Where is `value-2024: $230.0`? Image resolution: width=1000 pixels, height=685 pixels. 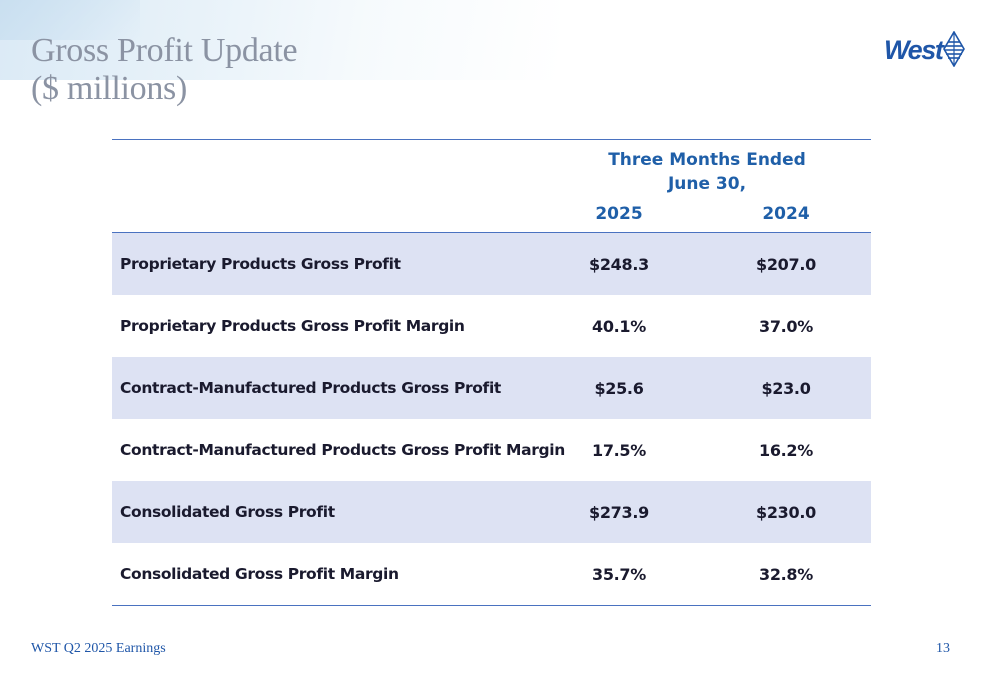 value-2024: $230.0 is located at coordinates (786, 512).